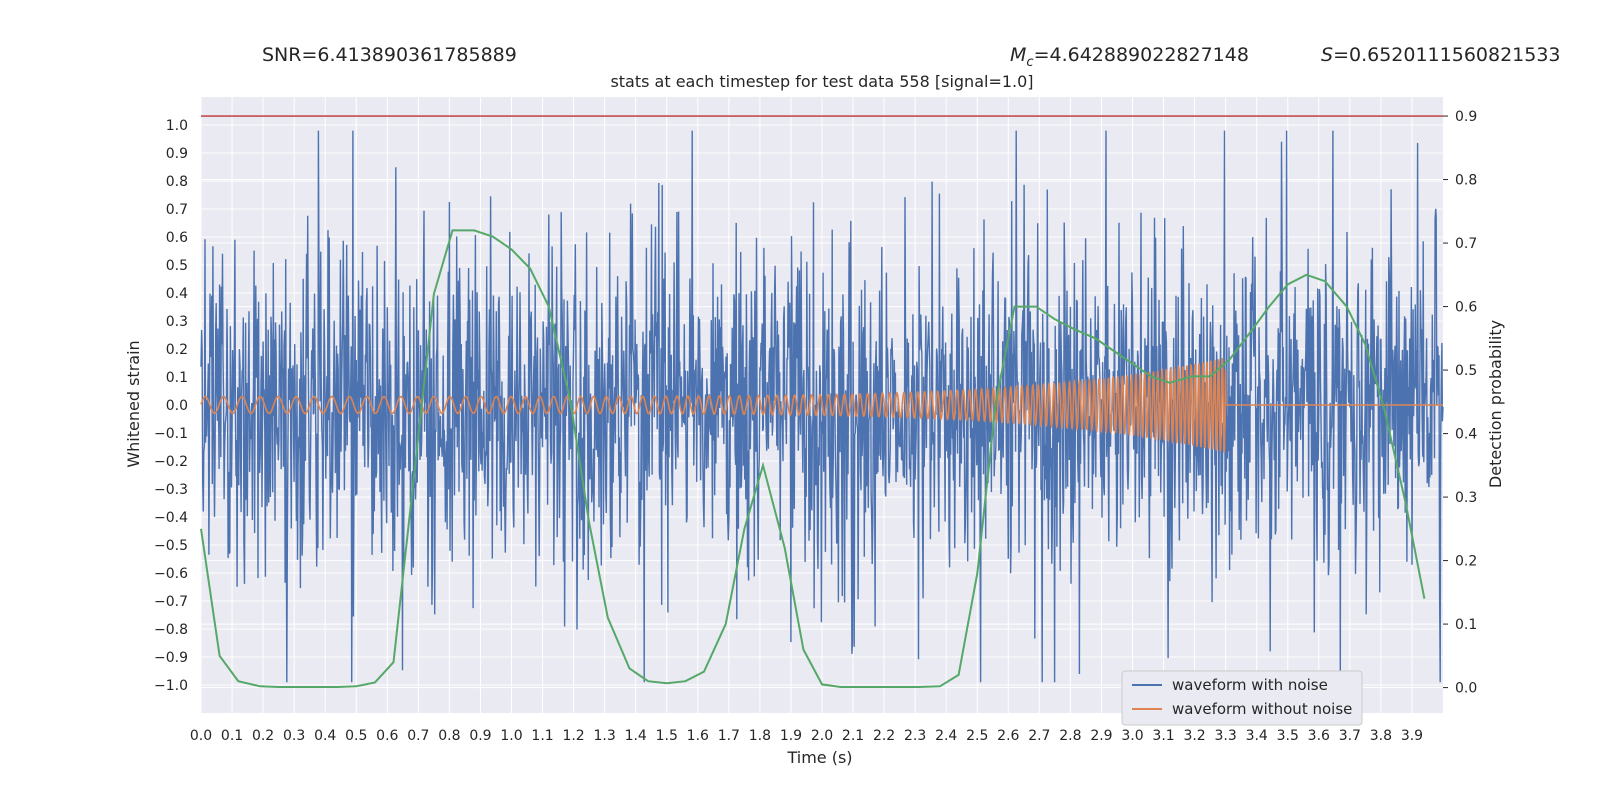  What do you see at coordinates (729, 736) in the screenshot?
I see `x-tick-label: 1.7` at bounding box center [729, 736].